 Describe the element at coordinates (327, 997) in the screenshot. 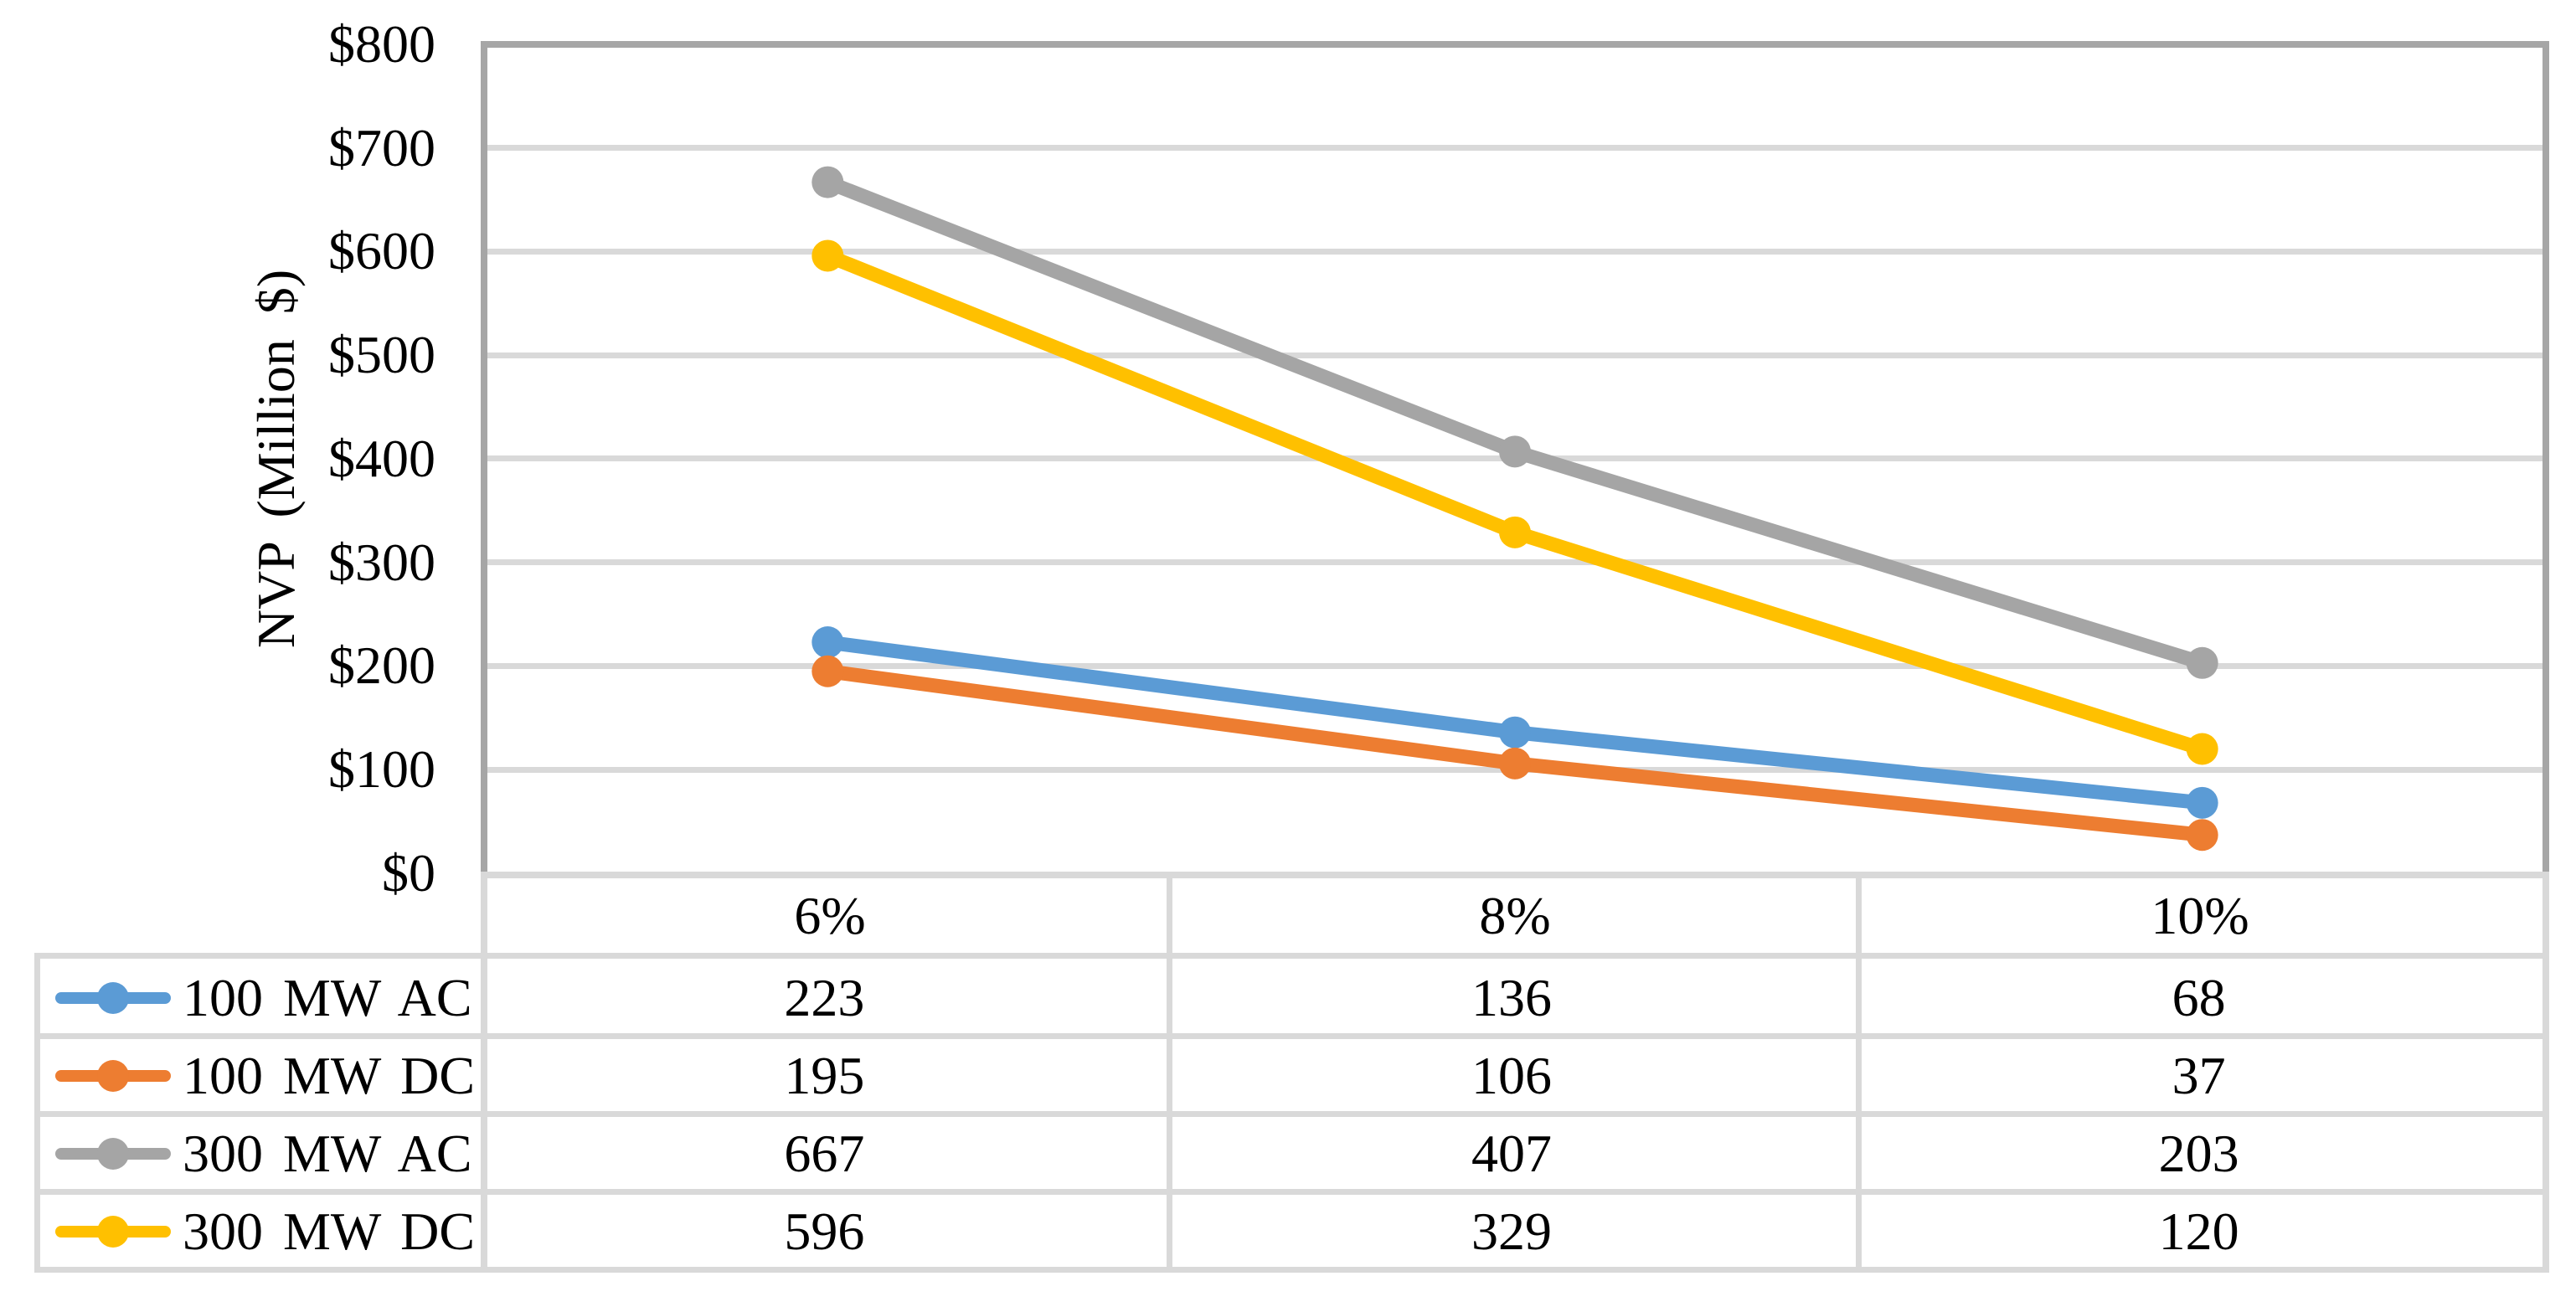

I see `legend-label: 100 MW AC` at that location.